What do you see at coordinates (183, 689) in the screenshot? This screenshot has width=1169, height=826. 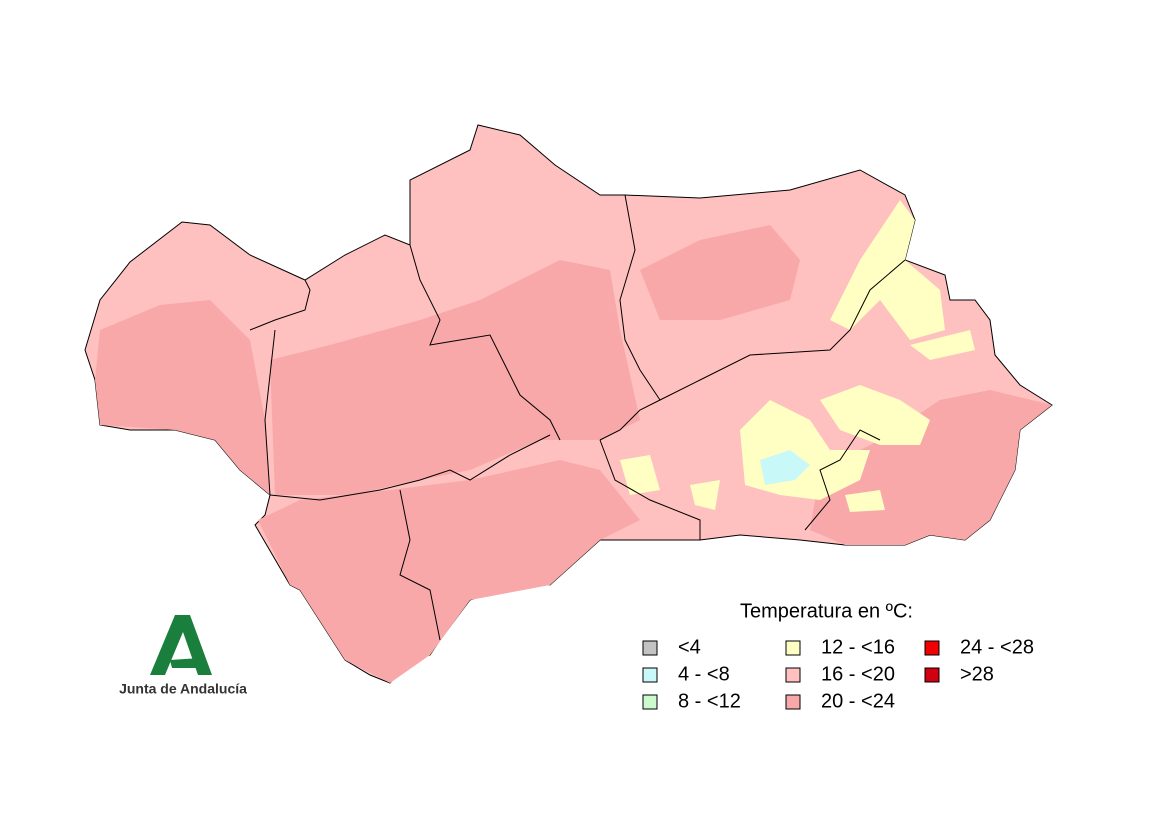 I see `logo-text: Junta de Andalucía` at bounding box center [183, 689].